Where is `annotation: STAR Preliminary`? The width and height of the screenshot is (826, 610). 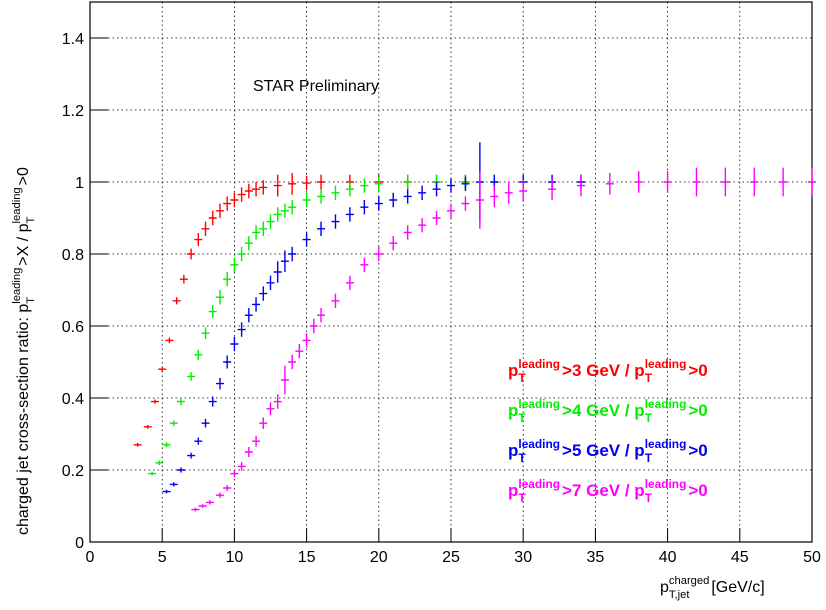 annotation: STAR Preliminary is located at coordinates (316, 86).